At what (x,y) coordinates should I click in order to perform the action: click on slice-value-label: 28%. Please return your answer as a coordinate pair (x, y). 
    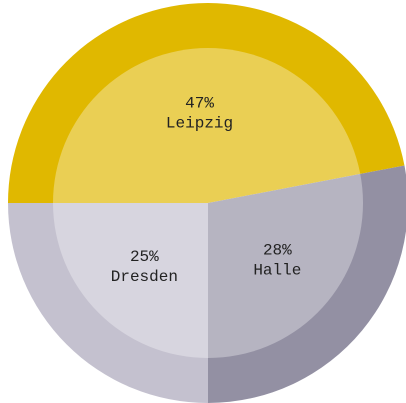
    Looking at the image, I should click on (277, 251).